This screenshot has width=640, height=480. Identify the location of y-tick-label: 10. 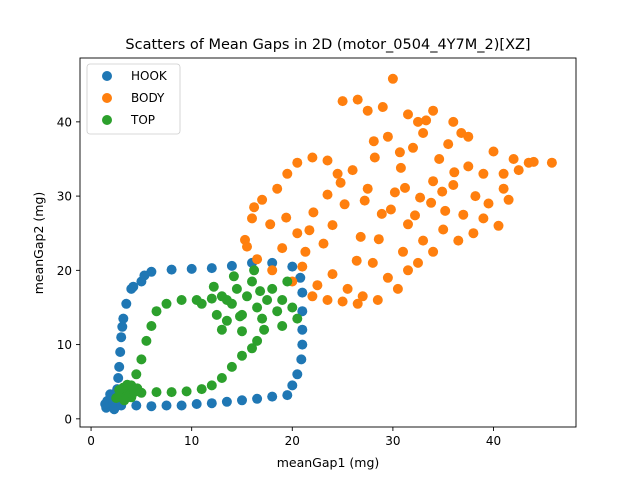
(64, 345).